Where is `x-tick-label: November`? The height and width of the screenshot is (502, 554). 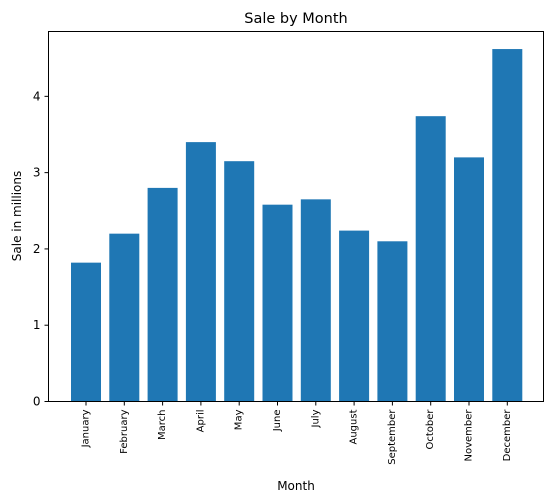
x-tick-label: November is located at coordinates (469, 435).